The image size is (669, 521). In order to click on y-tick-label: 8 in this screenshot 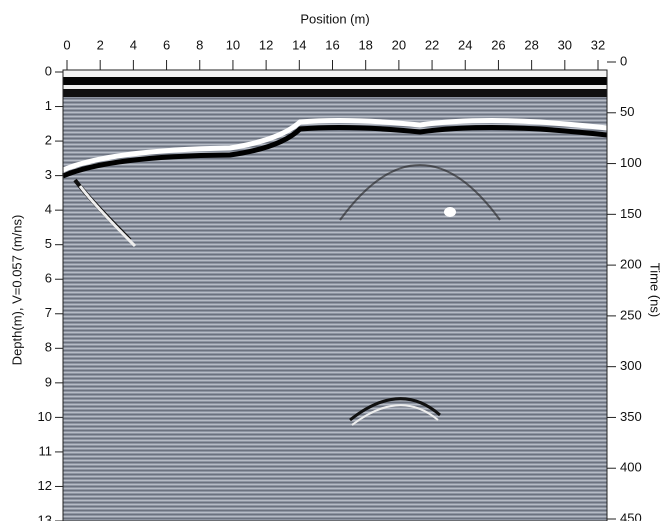, I will do `click(48, 347)`.